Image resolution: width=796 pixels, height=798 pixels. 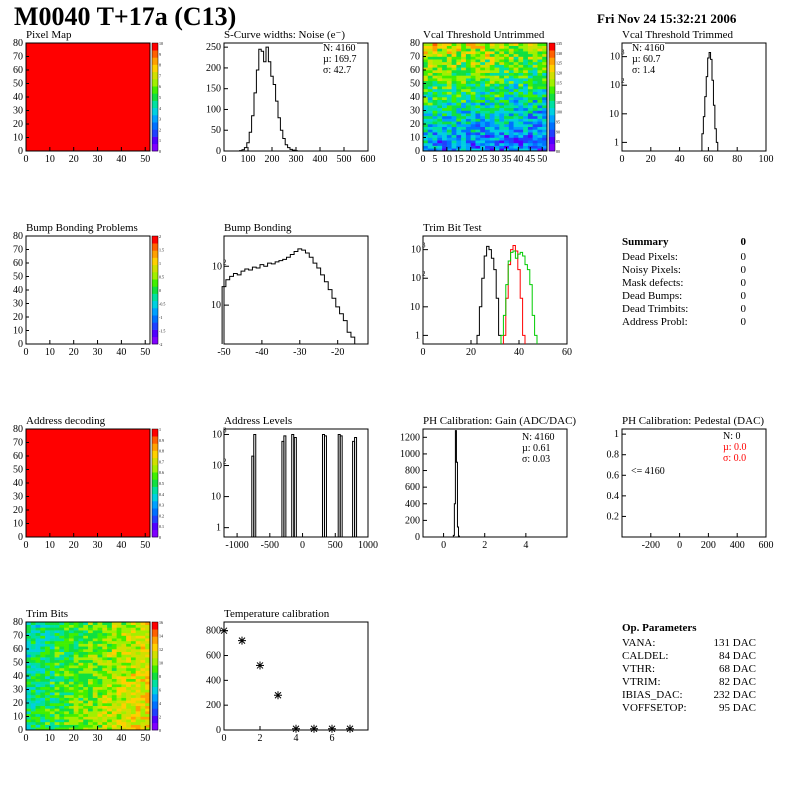 I want to click on y-tick-label: 10, so click(x=18, y=717).